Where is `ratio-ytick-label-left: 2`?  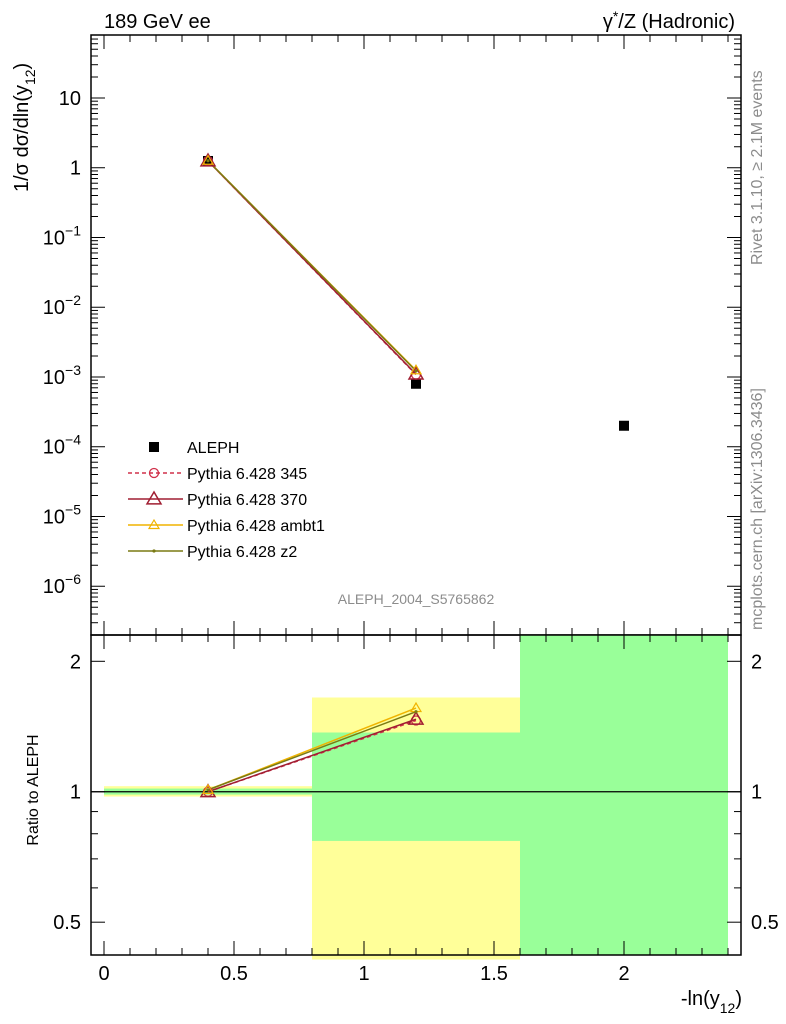 ratio-ytick-label-left: 2 is located at coordinates (75, 662).